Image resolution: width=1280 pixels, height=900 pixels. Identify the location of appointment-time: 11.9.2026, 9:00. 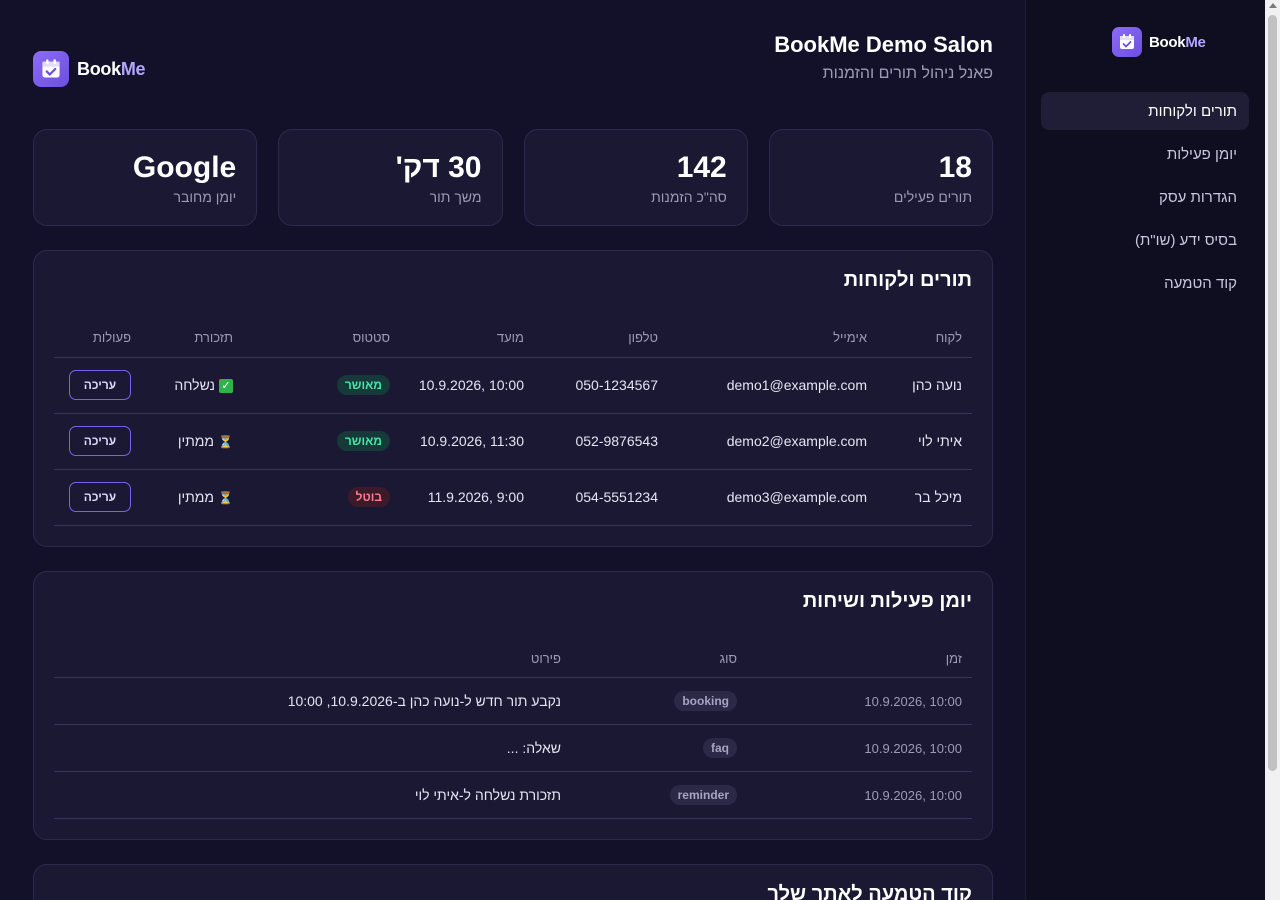
(467, 497).